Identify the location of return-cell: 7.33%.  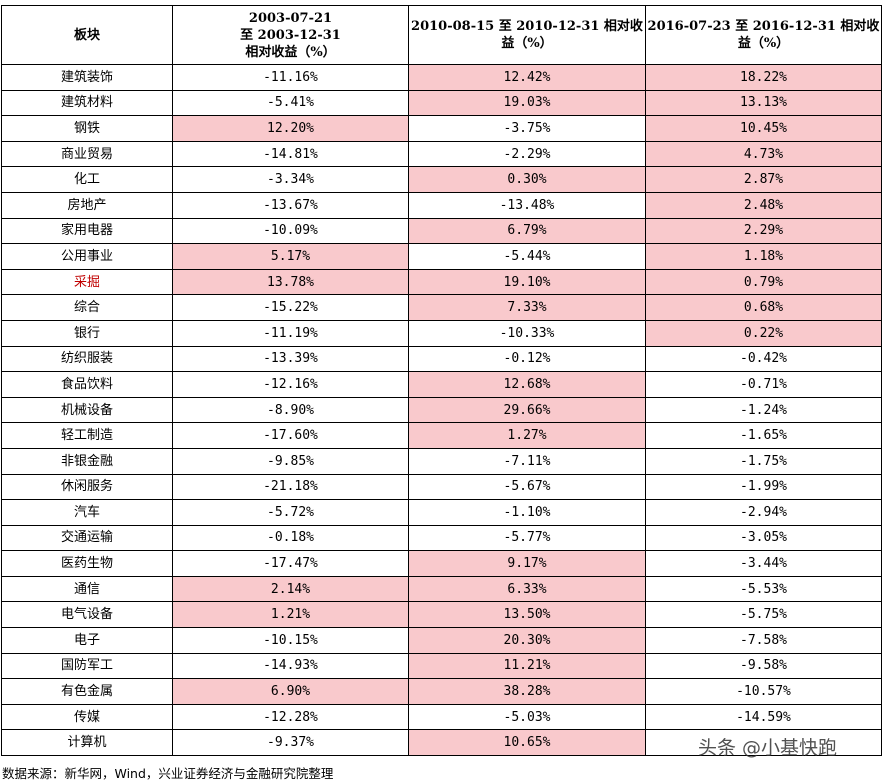
(527, 307).